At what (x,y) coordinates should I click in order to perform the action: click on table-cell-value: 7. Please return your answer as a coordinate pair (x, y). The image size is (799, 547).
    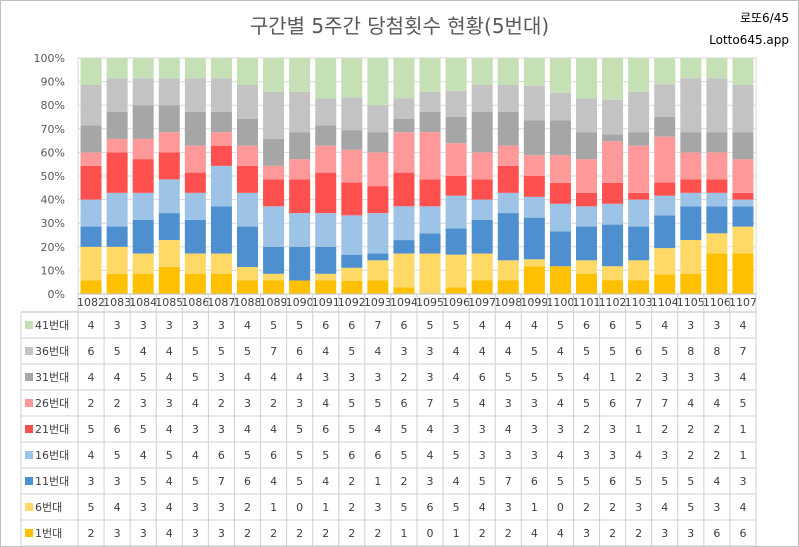
    Looking at the image, I should click on (430, 403).